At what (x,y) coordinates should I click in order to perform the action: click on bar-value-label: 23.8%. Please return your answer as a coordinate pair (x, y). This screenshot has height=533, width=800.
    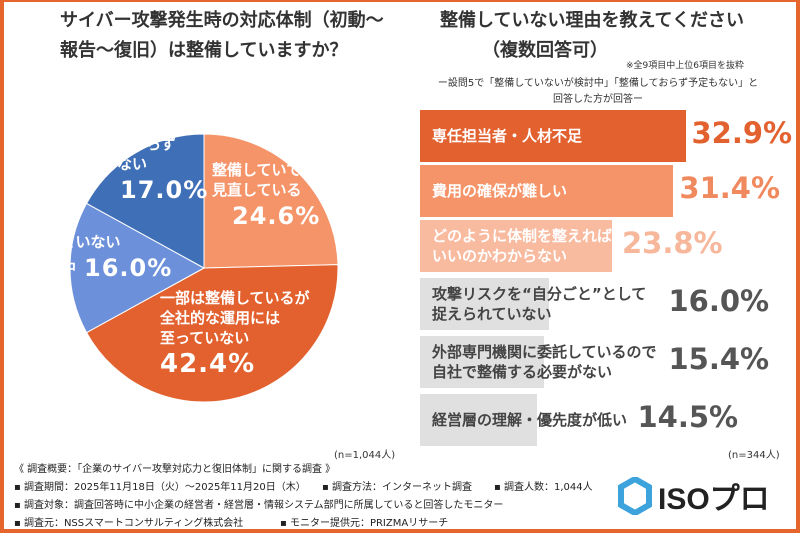
    Looking at the image, I should click on (672, 243).